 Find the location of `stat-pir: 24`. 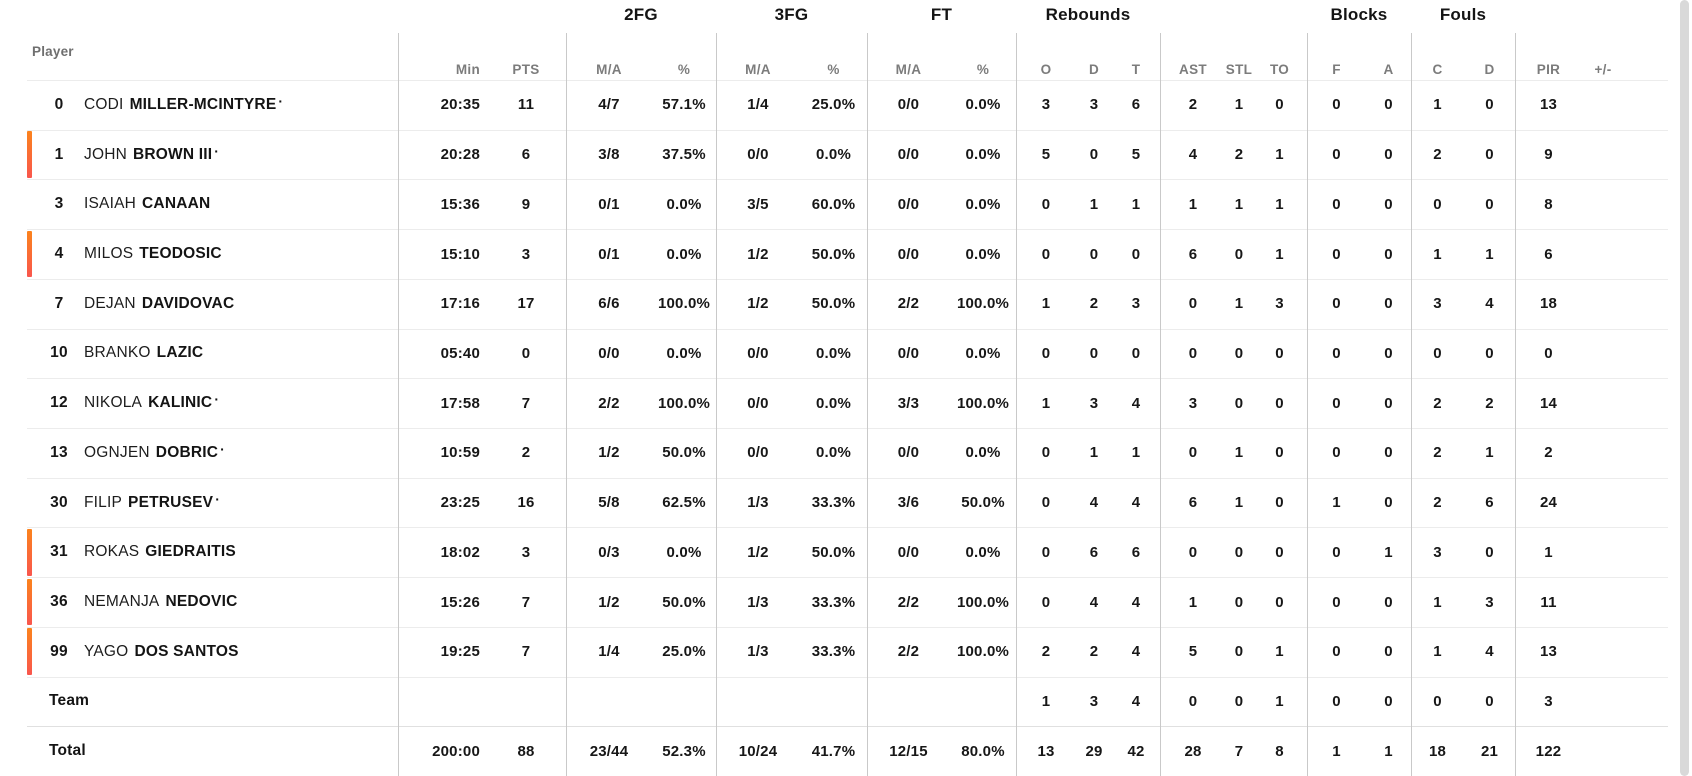

stat-pir: 24 is located at coordinates (1548, 503).